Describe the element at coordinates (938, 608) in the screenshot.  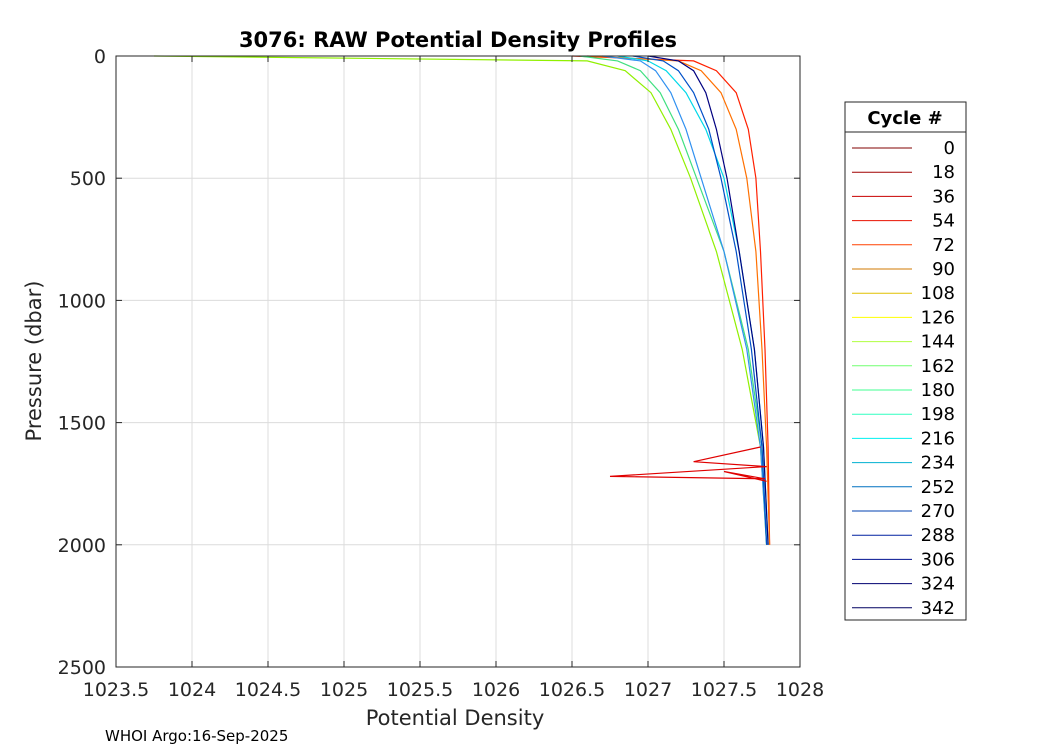
I see `legend-label: 342` at that location.